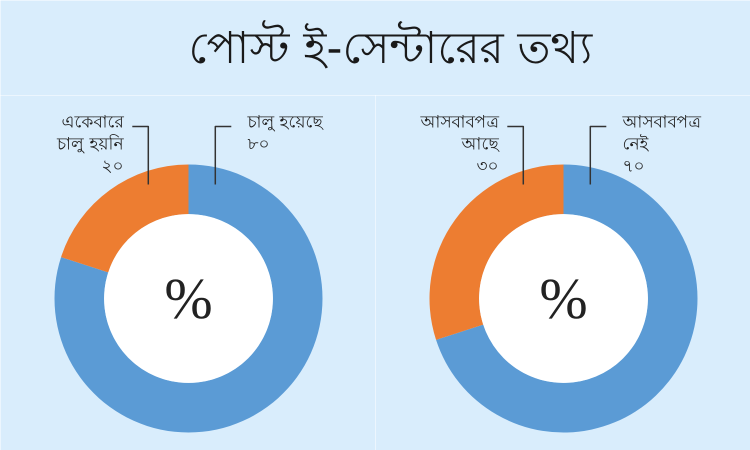 Image resolution: width=750 pixels, height=450 pixels. Describe the element at coordinates (285, 122) in the screenshot. I see `slice-label: চালু হয়েছে` at that location.